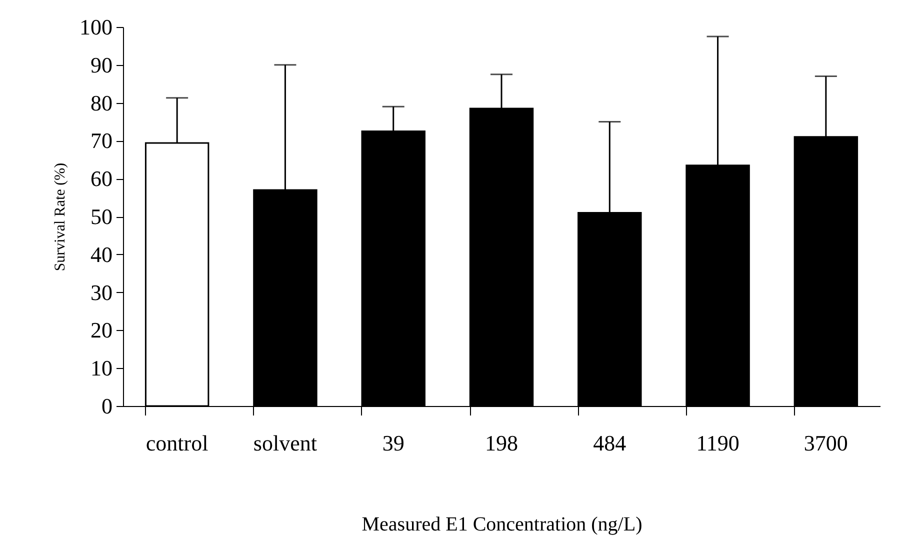 This screenshot has width=910, height=553. Describe the element at coordinates (101, 141) in the screenshot. I see `y-tick-label: 70` at that location.